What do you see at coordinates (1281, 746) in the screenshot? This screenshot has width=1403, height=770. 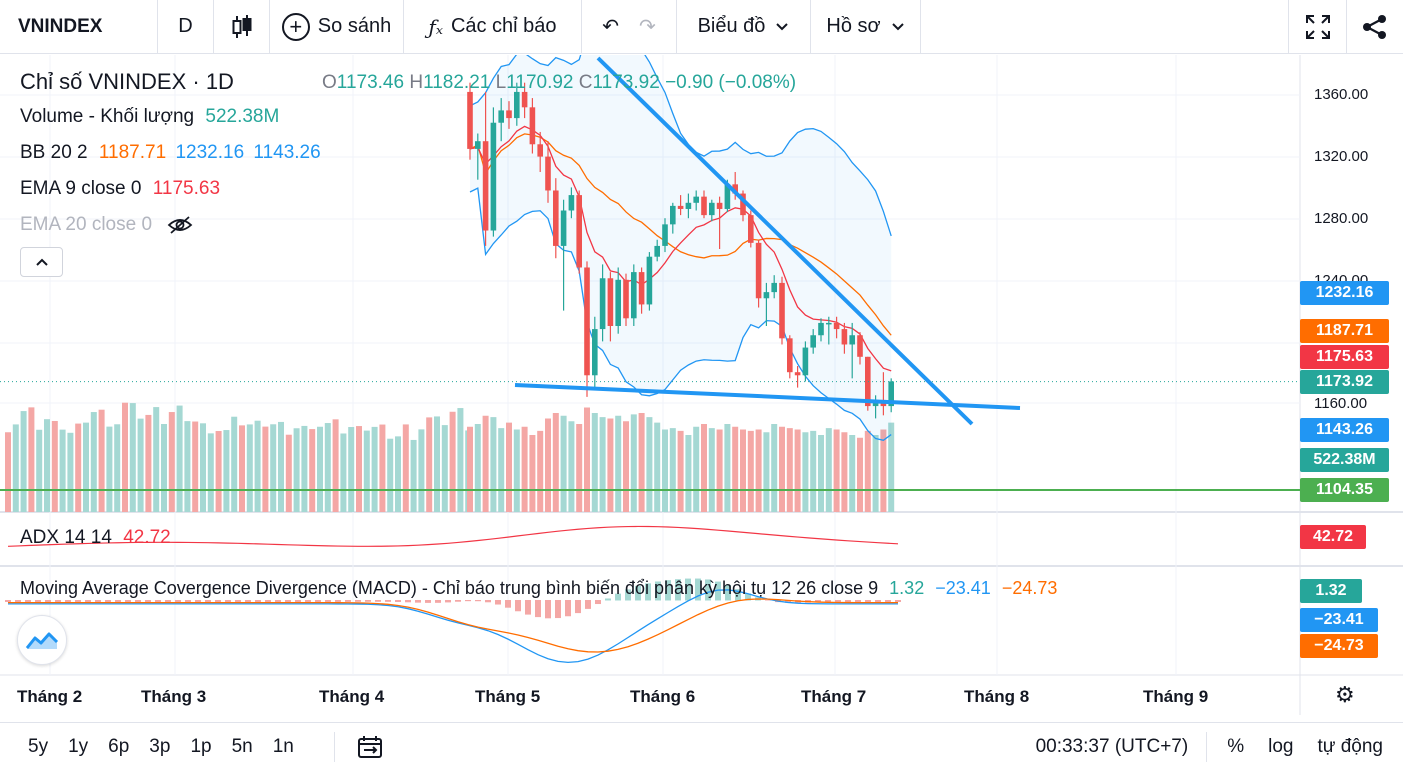 I see `log-toggle: log` at bounding box center [1281, 746].